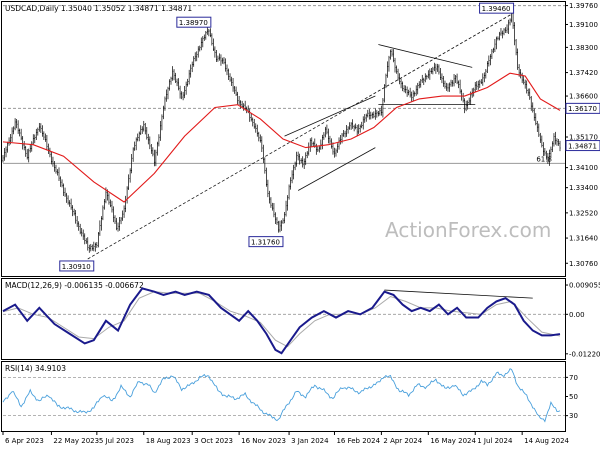  Describe the element at coordinates (583, 6) in the screenshot. I see `price-y-tick-label: 1.39760` at that location.